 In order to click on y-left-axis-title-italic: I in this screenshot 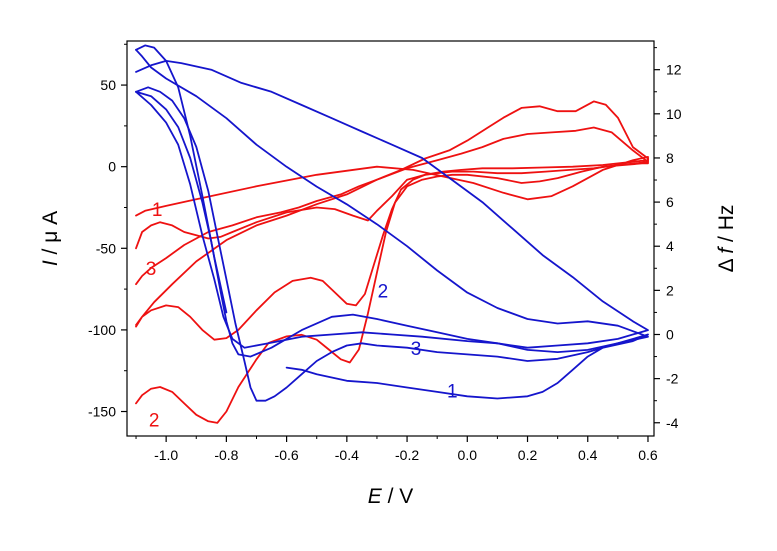, I will do `click(50, 263)`.